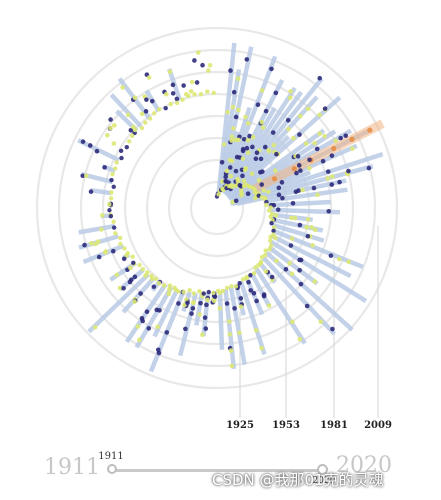 This screenshot has height=500, width=441. Describe the element at coordinates (240, 425) in the screenshot. I see `year-tick-1925: 1925` at that location.